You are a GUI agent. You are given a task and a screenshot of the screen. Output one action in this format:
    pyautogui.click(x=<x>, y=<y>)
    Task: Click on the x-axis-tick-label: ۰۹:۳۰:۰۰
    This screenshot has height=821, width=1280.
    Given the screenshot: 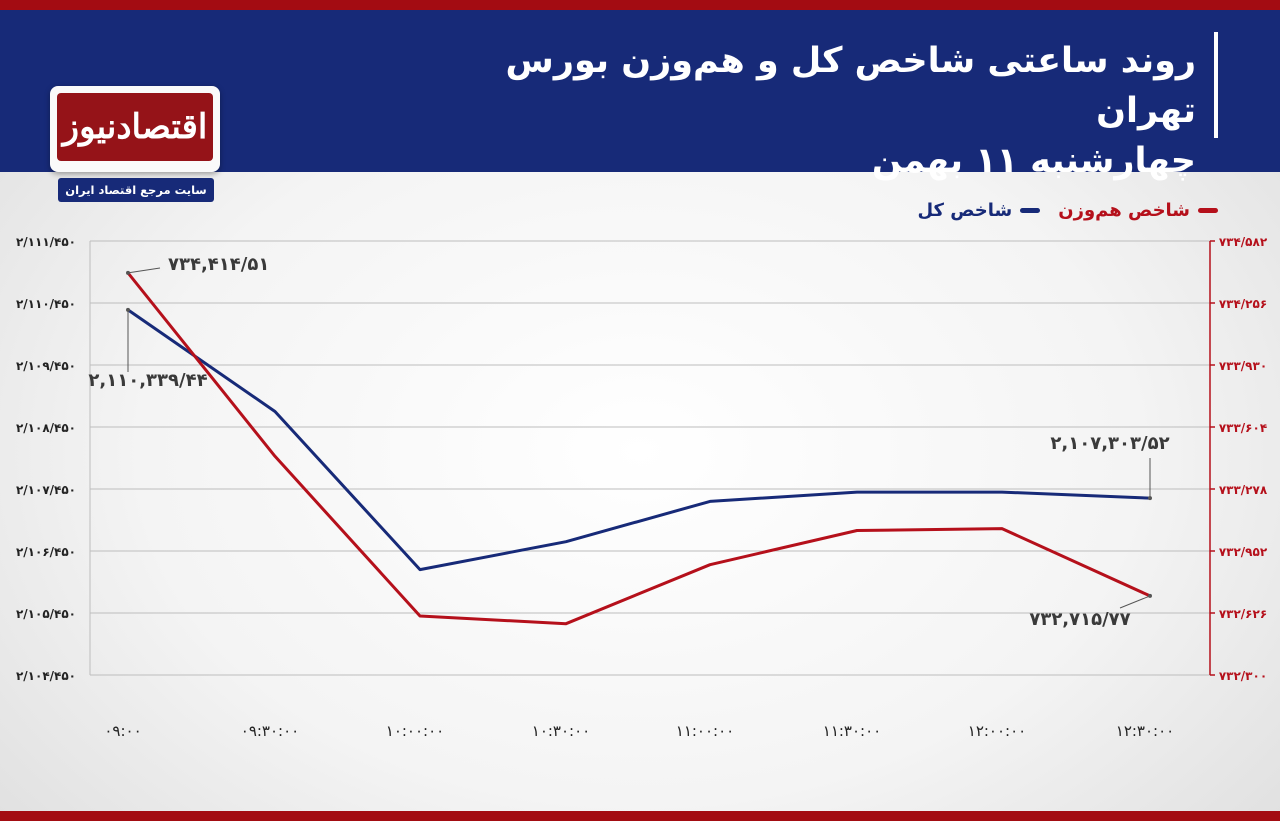 What is the action you would take?
    pyautogui.click(x=270, y=731)
    